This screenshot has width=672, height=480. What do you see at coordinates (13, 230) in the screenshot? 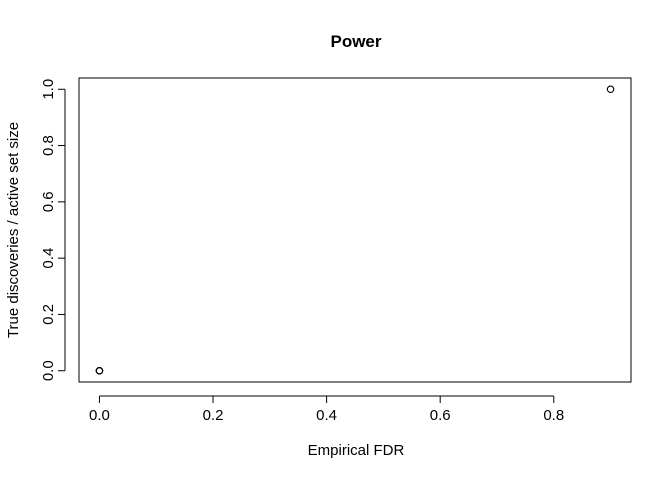
I see `y-axis-label: True discoveries / active set size` at bounding box center [13, 230].